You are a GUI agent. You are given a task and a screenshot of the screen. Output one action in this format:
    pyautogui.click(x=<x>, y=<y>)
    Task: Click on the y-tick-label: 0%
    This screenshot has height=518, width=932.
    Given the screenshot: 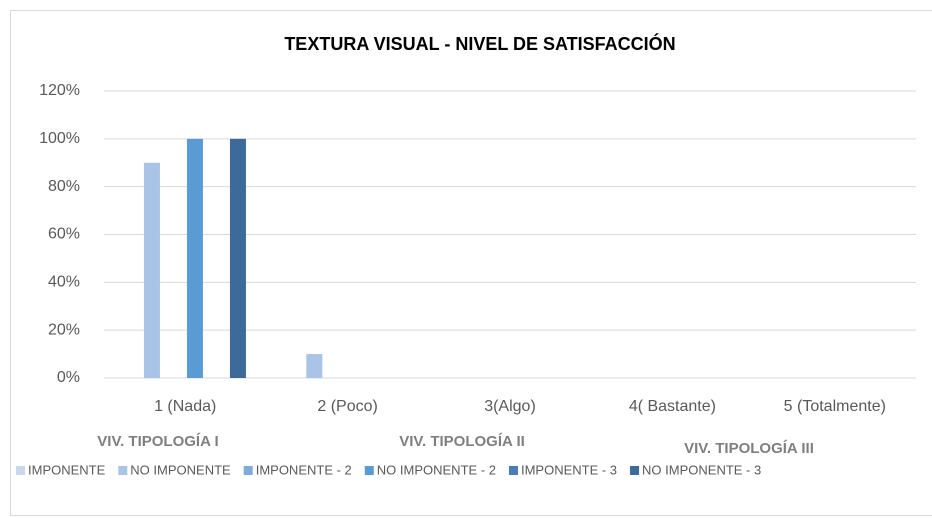 What is the action you would take?
    pyautogui.click(x=68, y=377)
    